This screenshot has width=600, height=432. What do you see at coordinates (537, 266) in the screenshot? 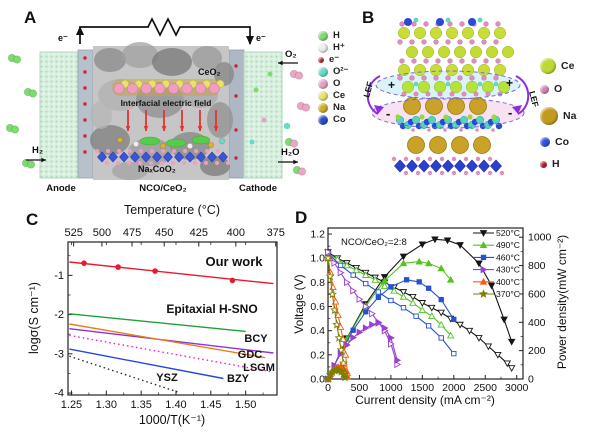
I see `right-tick-label: 800` at bounding box center [537, 266].